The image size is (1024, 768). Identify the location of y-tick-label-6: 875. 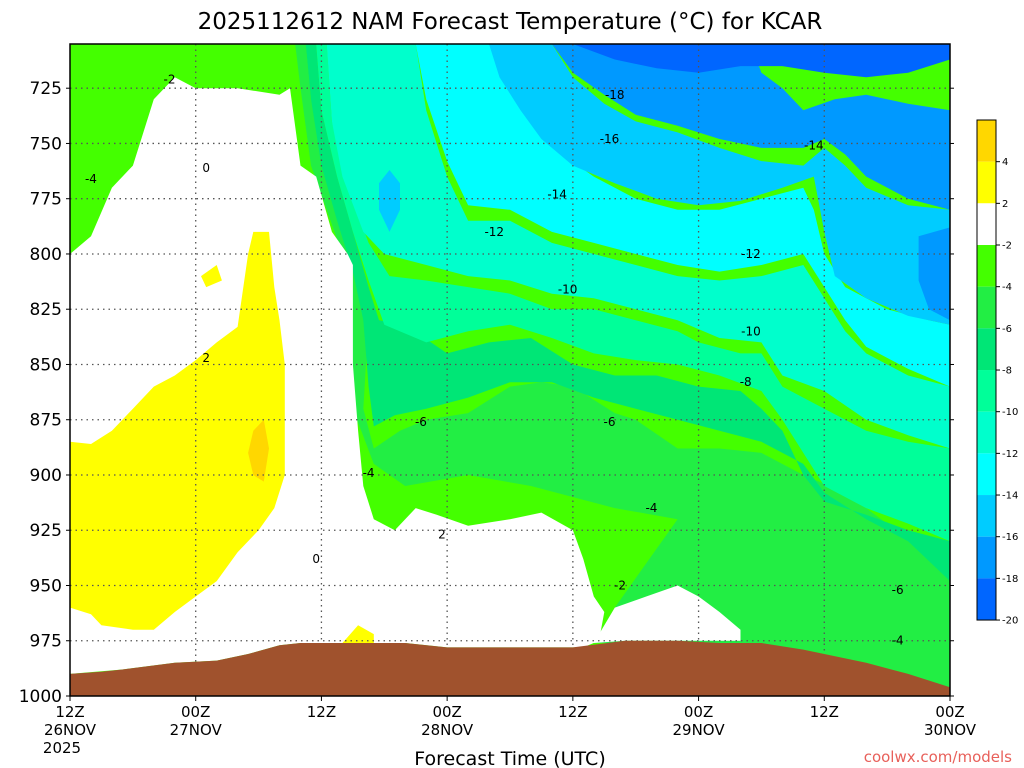
(46, 421).